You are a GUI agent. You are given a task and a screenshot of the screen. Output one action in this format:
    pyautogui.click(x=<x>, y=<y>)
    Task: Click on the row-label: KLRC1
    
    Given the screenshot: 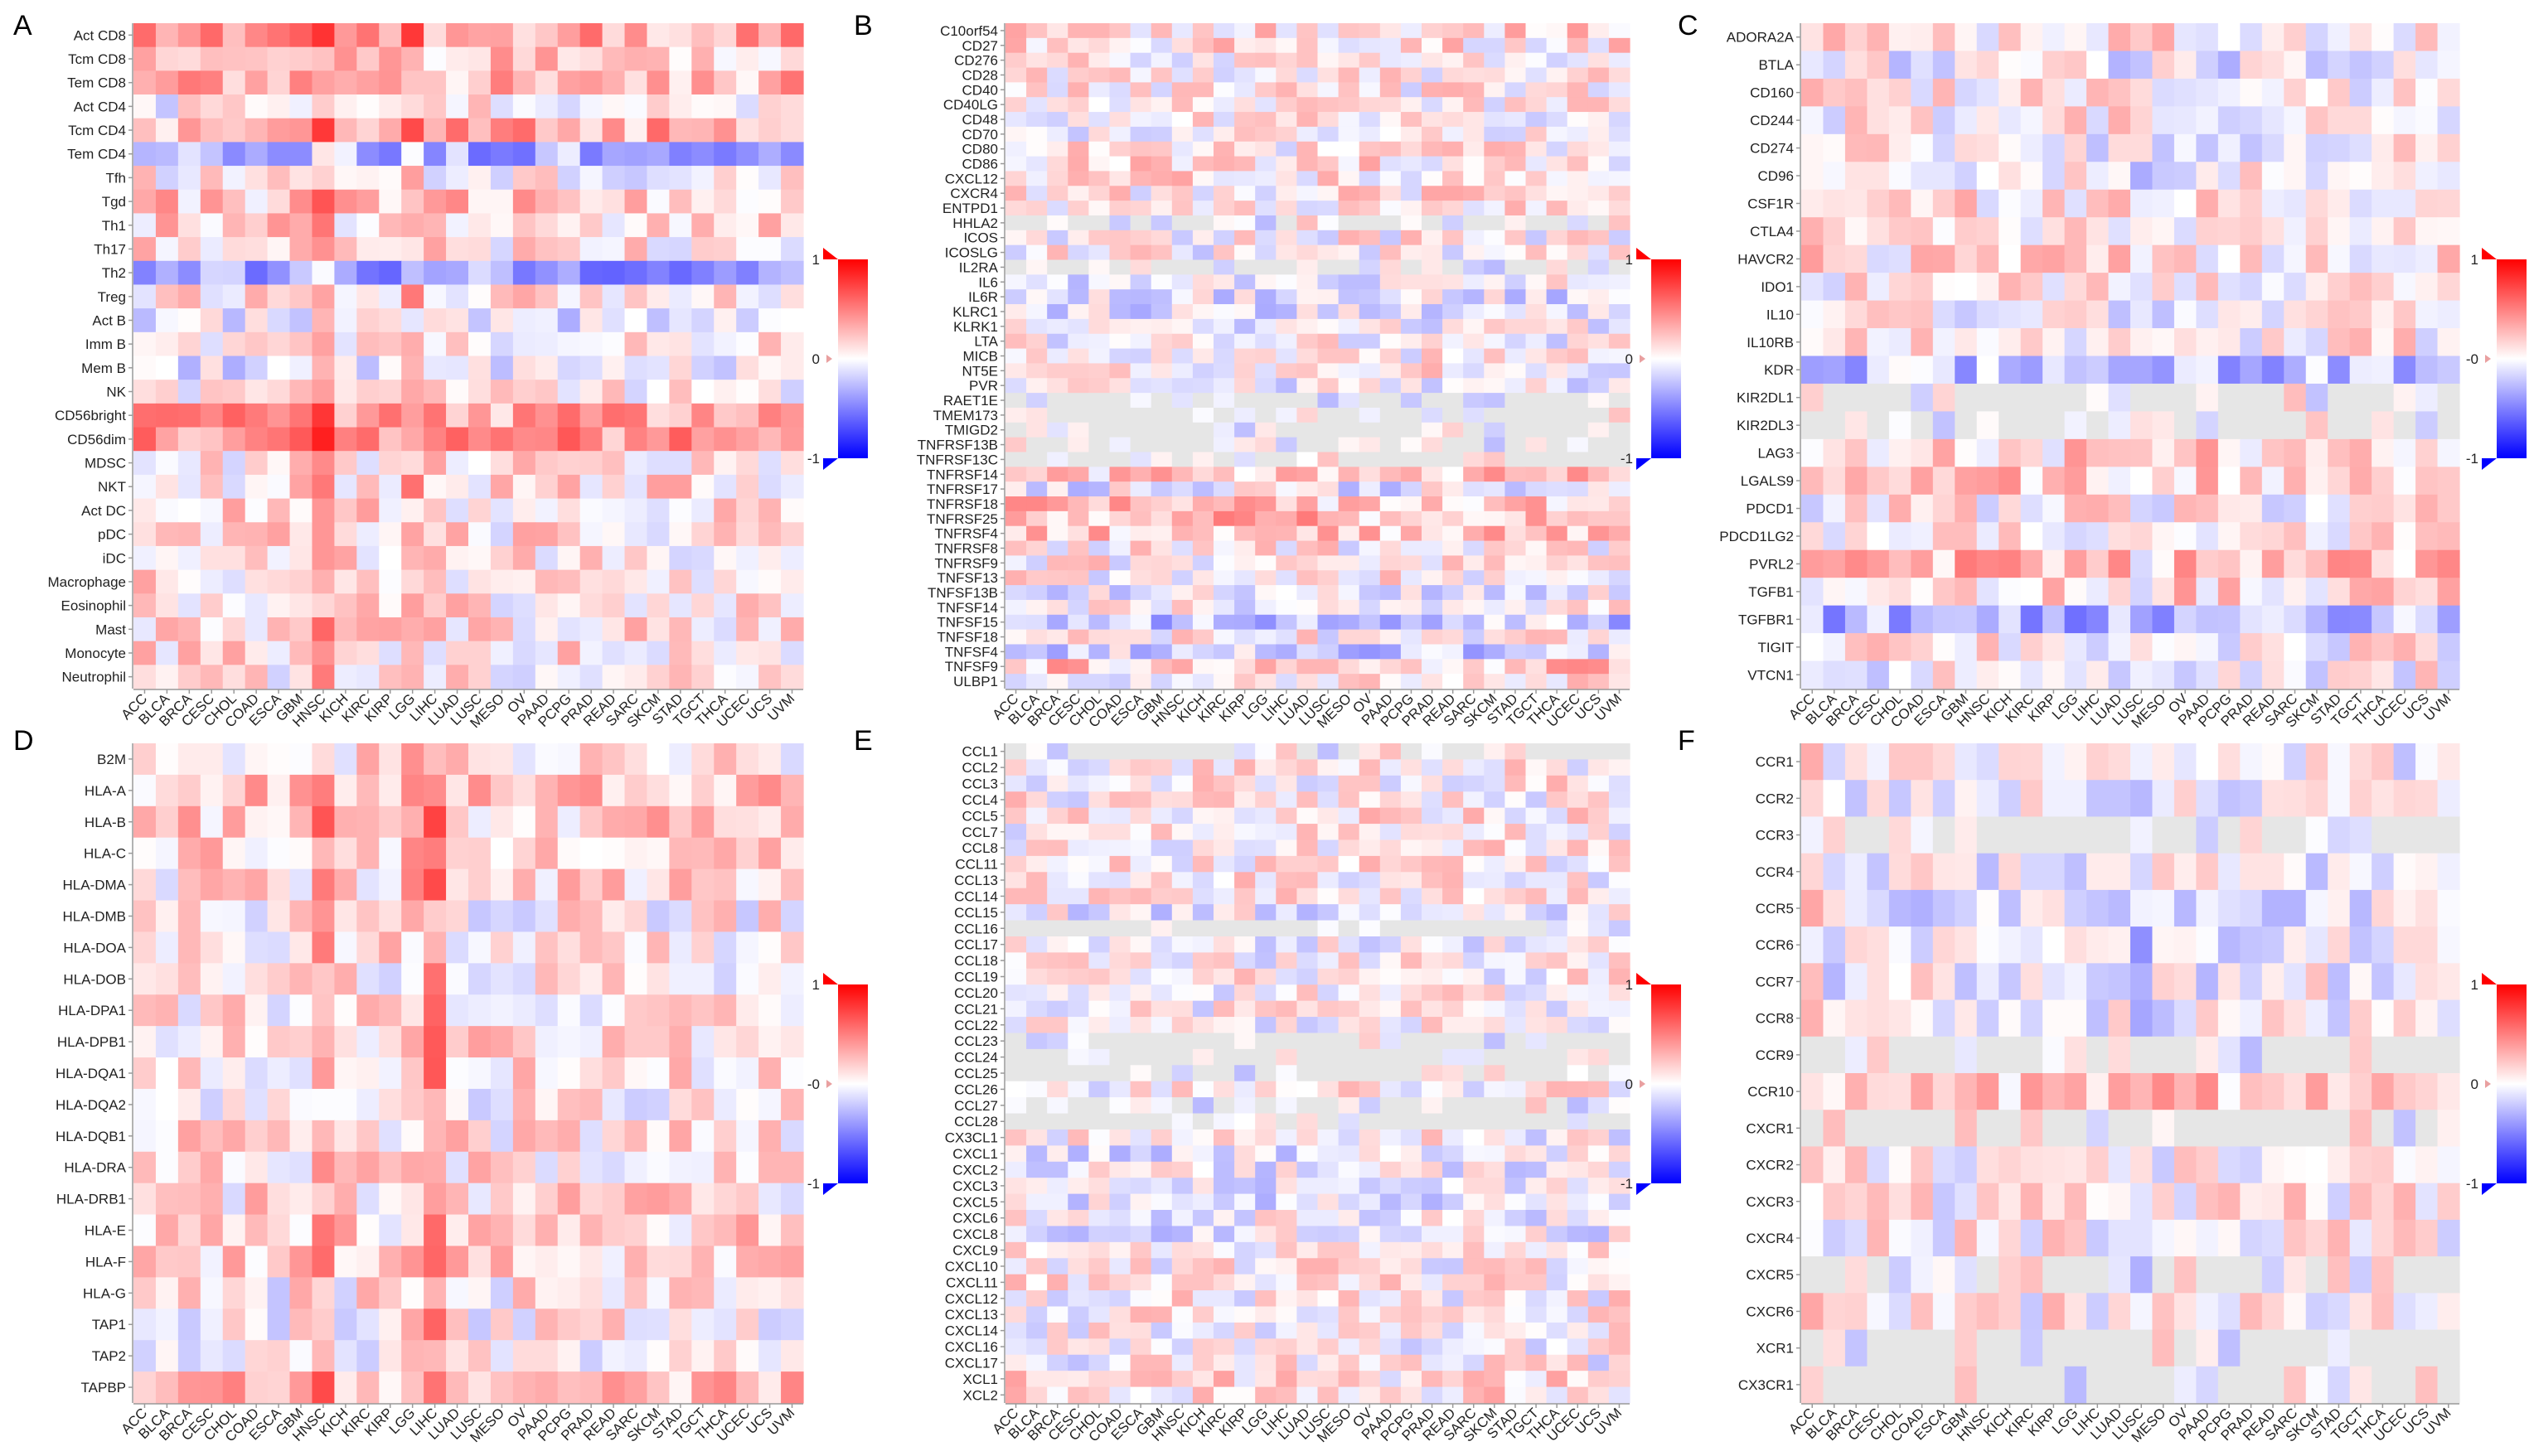 What is the action you would take?
    pyautogui.click(x=975, y=312)
    